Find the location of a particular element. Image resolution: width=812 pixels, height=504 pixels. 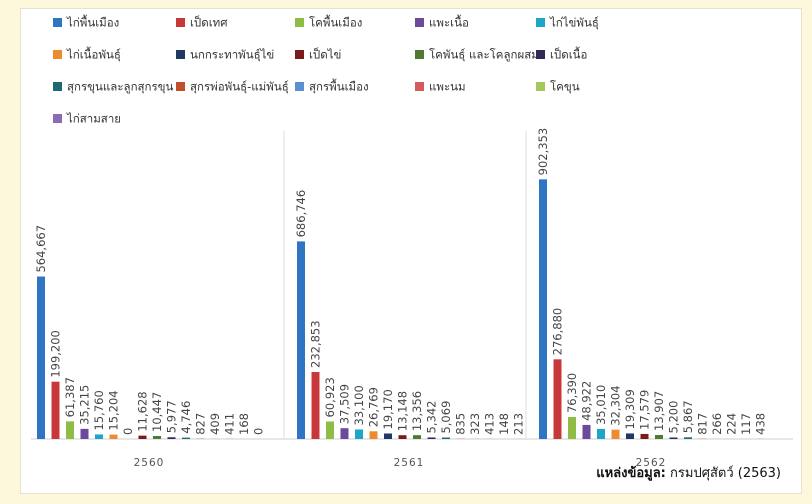

legend-label: แพะนม is located at coordinates (447, 87).